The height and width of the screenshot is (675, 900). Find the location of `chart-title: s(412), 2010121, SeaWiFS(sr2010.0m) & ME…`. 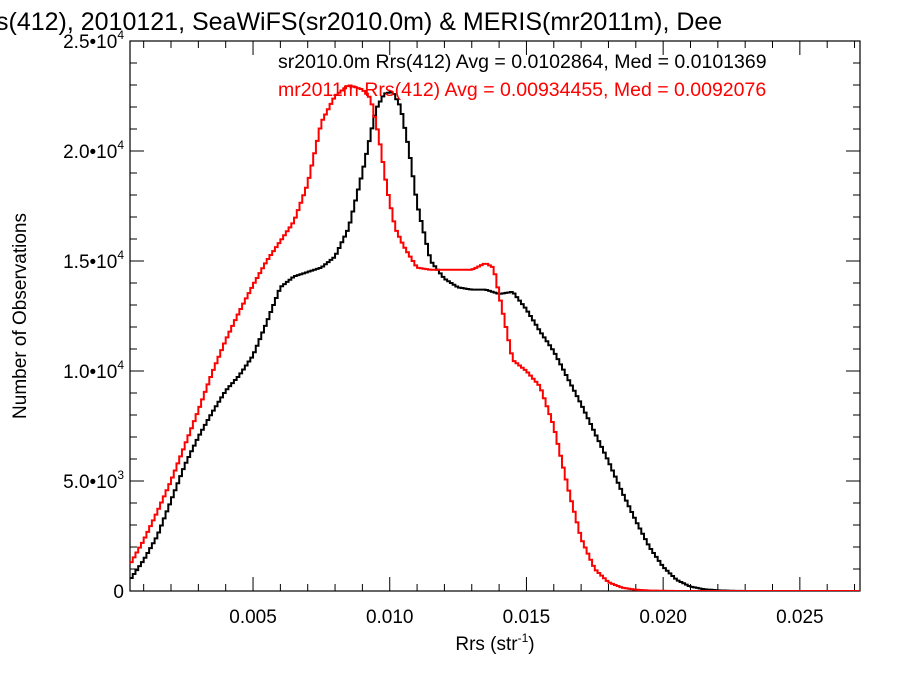

chart-title: s(412), 2010121, SeaWiFS(sr2010.0m) & ME… is located at coordinates (361, 22).